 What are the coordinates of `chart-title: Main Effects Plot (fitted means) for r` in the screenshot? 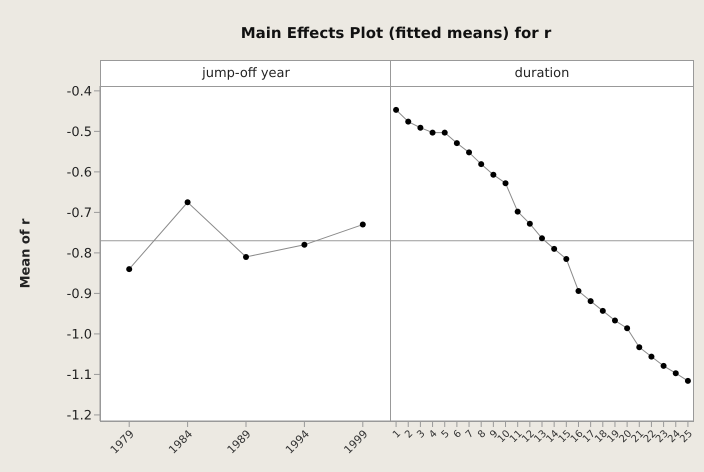 It's located at (396, 33).